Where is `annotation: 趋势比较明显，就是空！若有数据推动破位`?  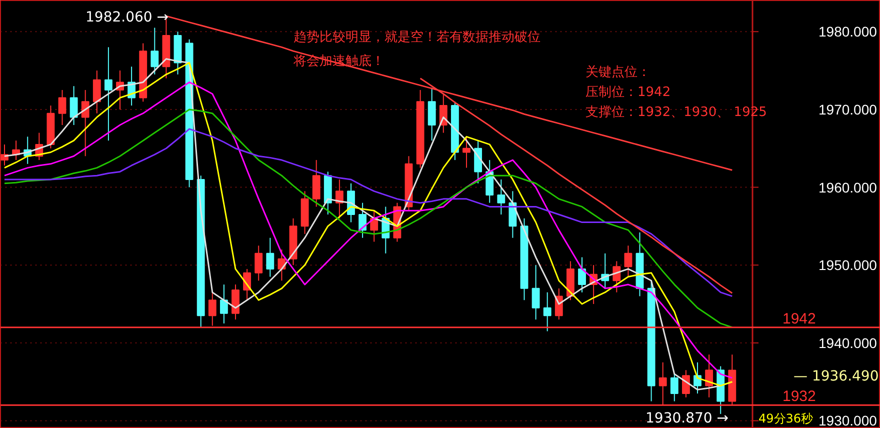
annotation: 趋势比较明显，就是空！若有数据推动破位 is located at coordinates (417, 37).